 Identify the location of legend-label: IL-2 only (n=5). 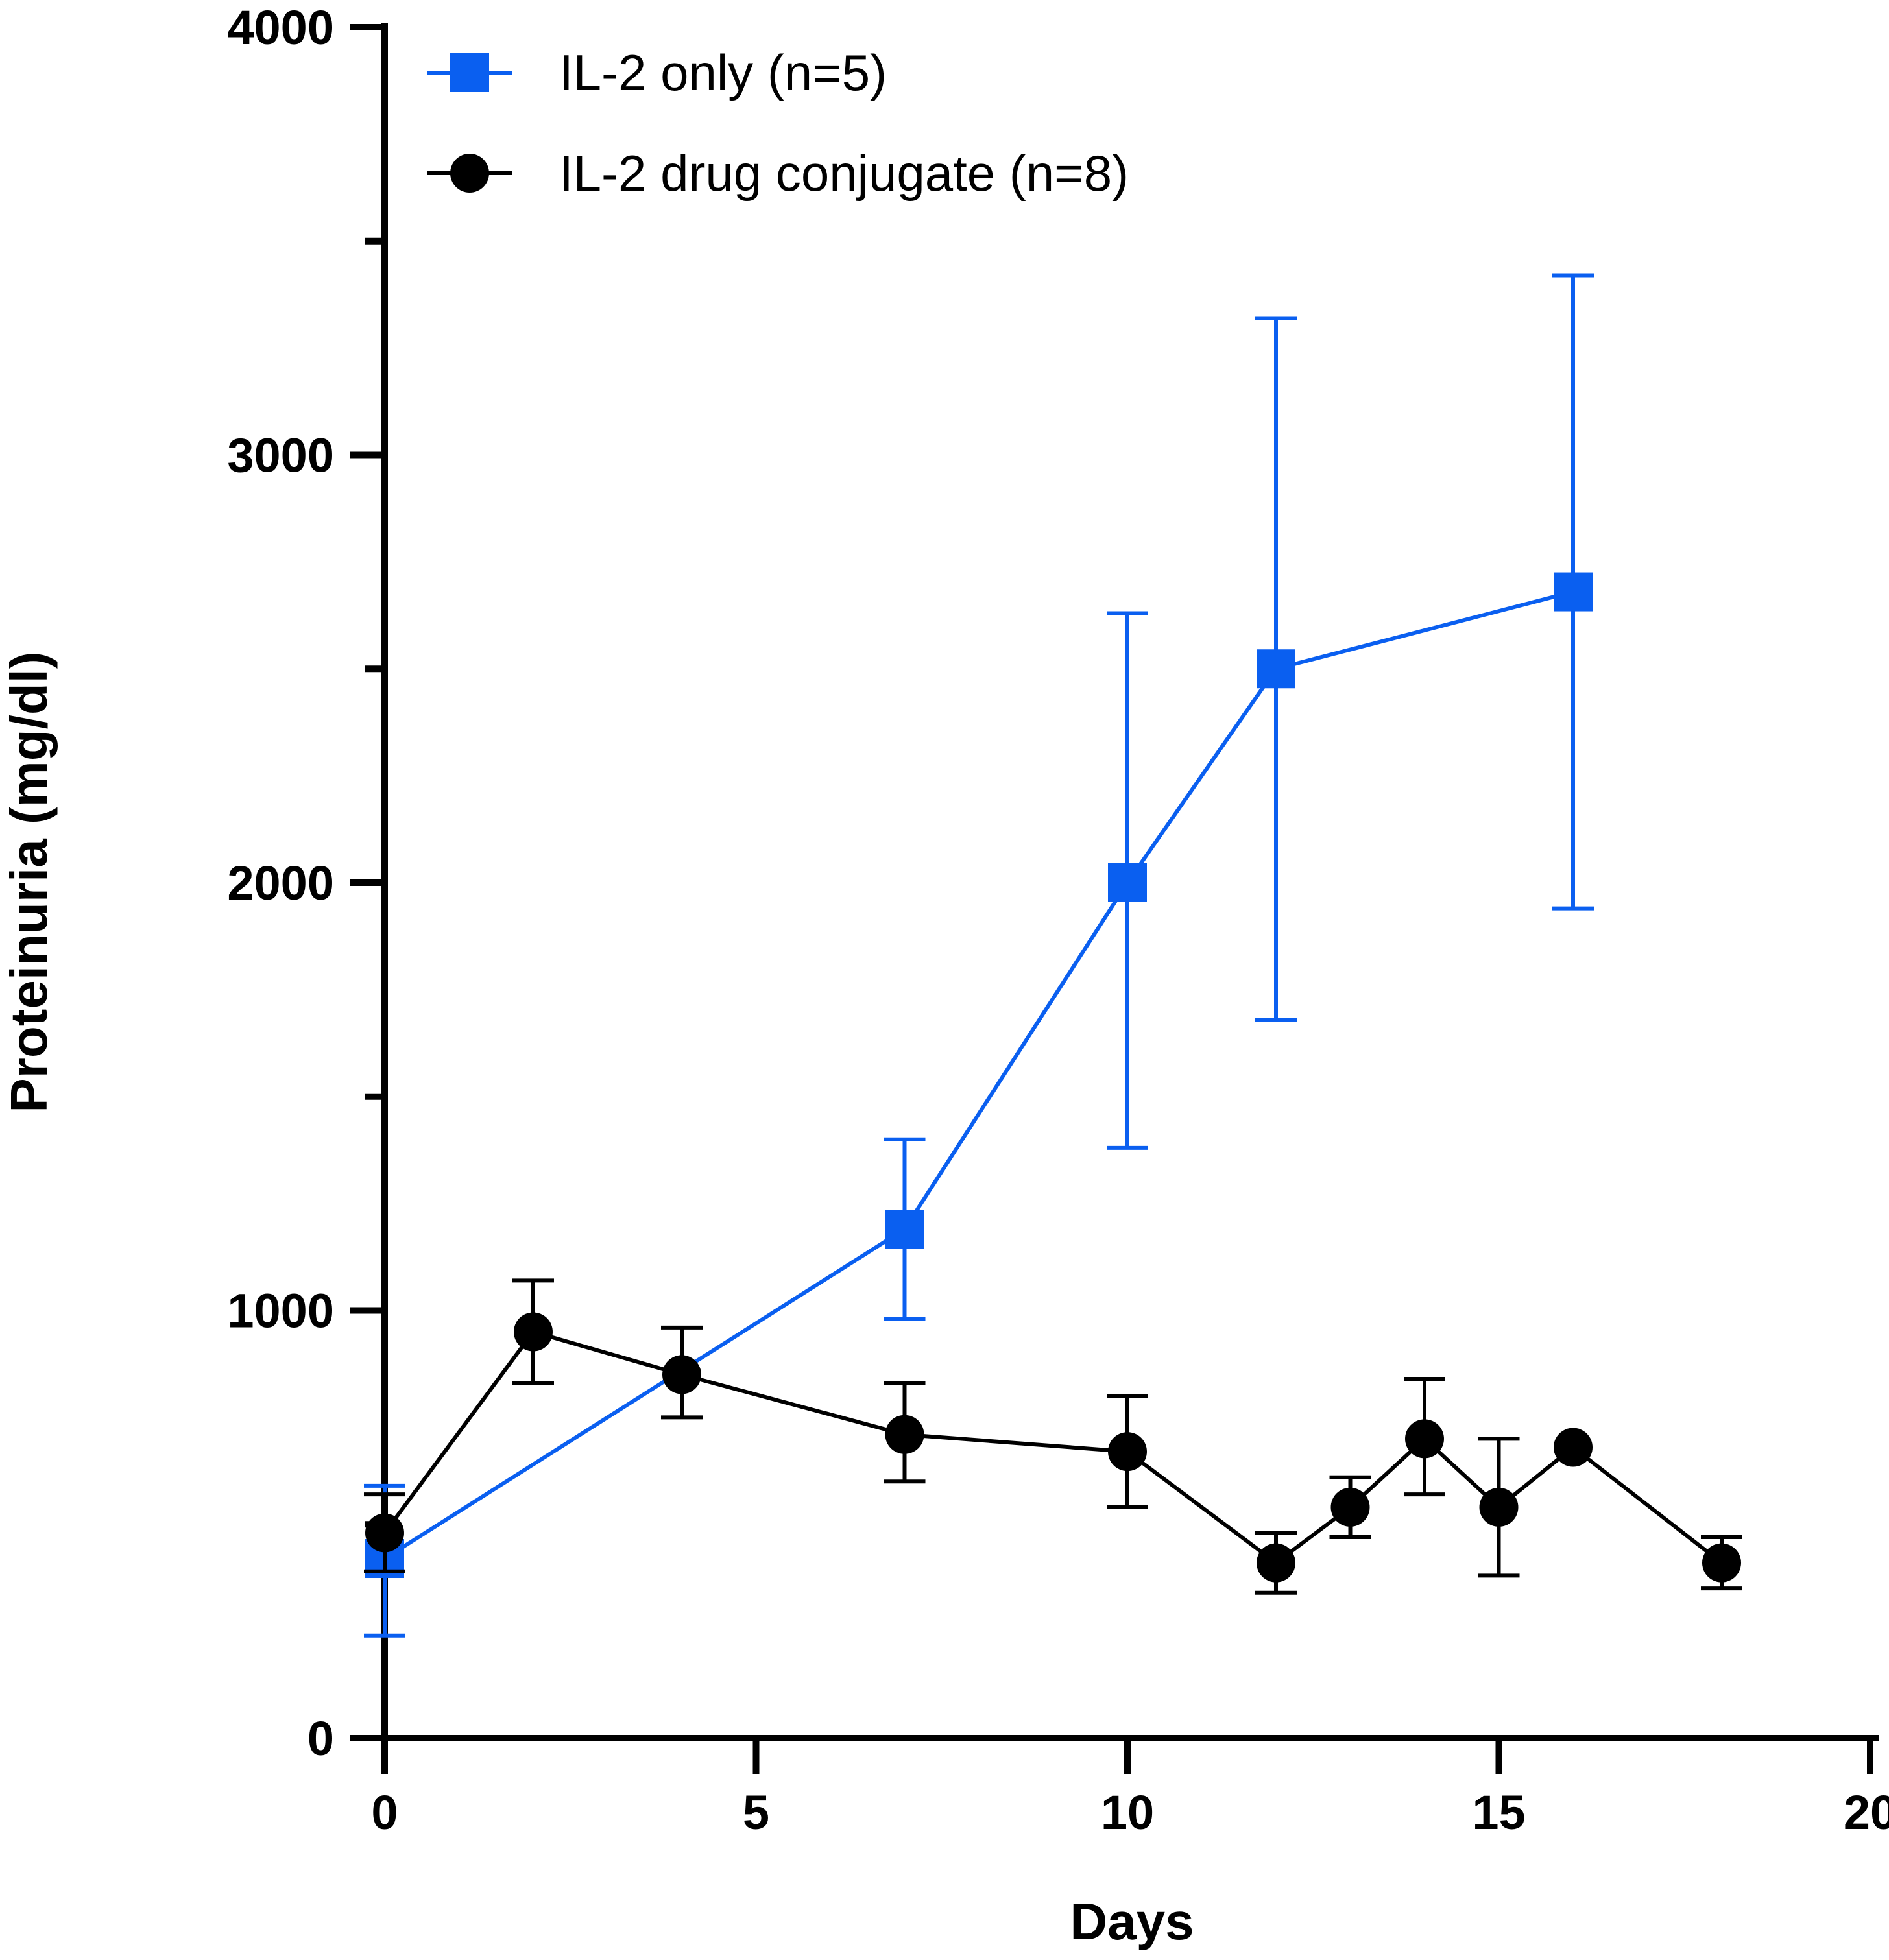
(723, 72).